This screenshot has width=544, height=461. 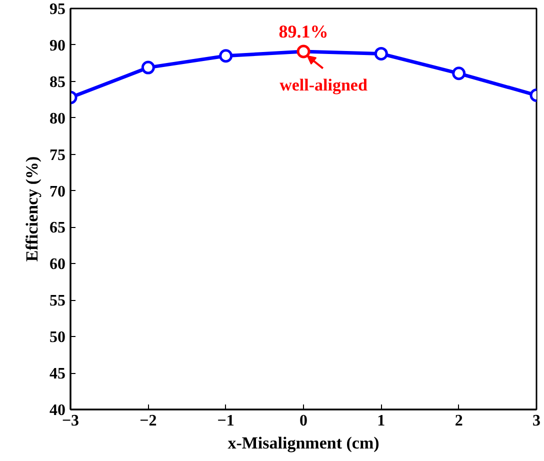 What do you see at coordinates (58, 301) in the screenshot?
I see `y-tick-label: 55` at bounding box center [58, 301].